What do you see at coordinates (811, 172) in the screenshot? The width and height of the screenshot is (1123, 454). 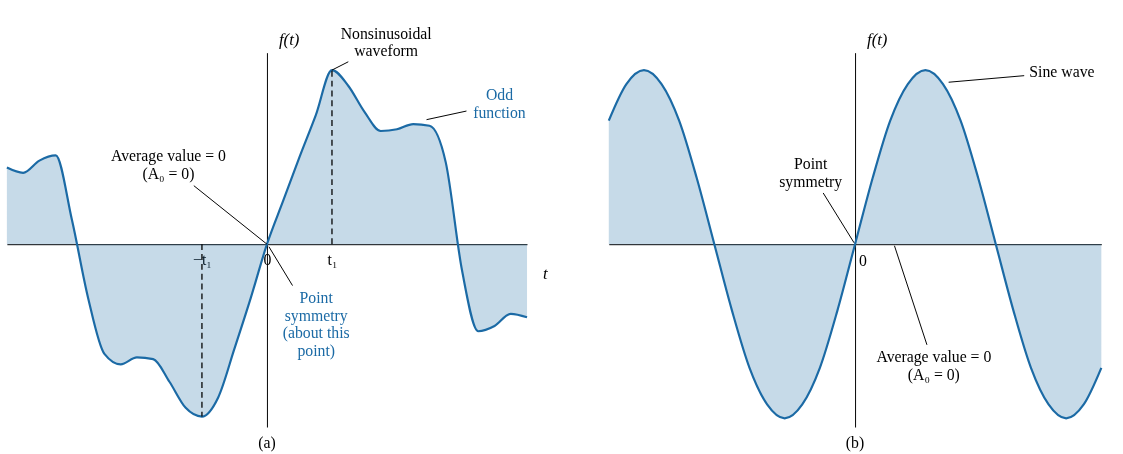 I see `annotation: Point symmetry` at bounding box center [811, 172].